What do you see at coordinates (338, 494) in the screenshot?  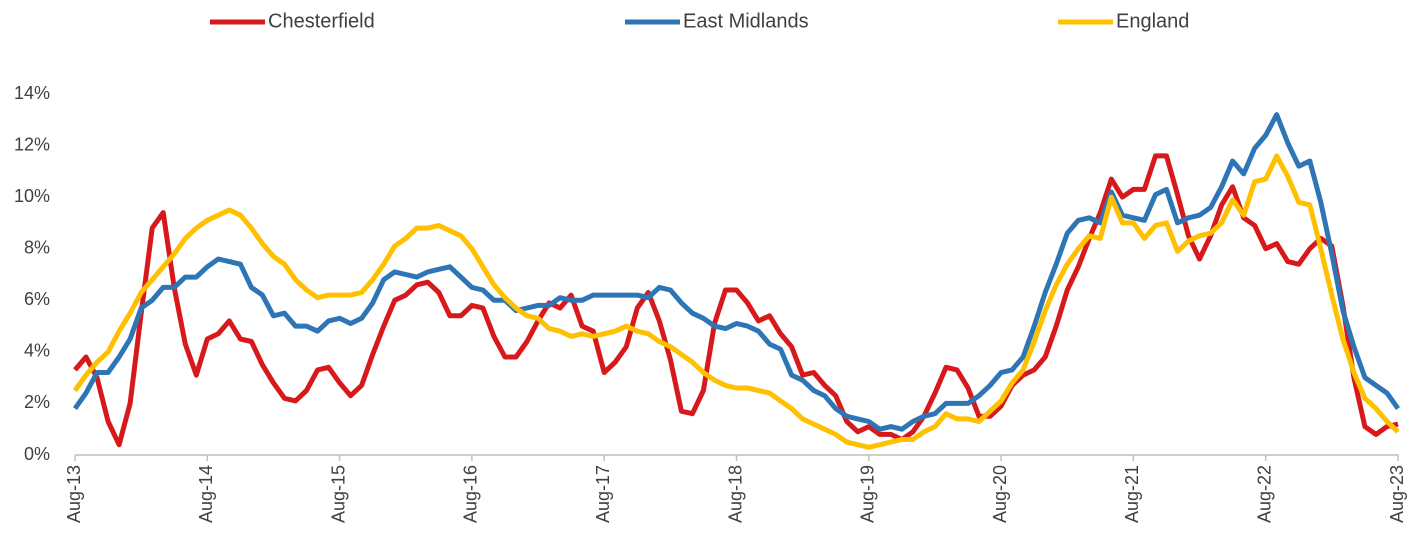 I see `x-tick-label: Aug-15` at bounding box center [338, 494].